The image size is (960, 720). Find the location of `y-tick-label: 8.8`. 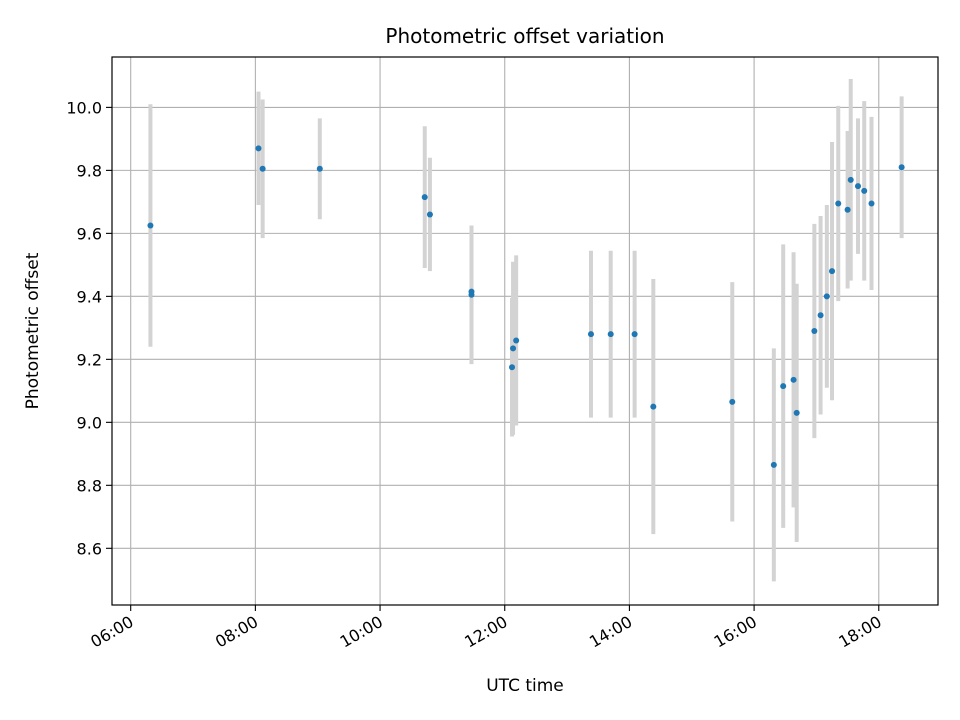

y-tick-label: 8.8 is located at coordinates (89, 485).